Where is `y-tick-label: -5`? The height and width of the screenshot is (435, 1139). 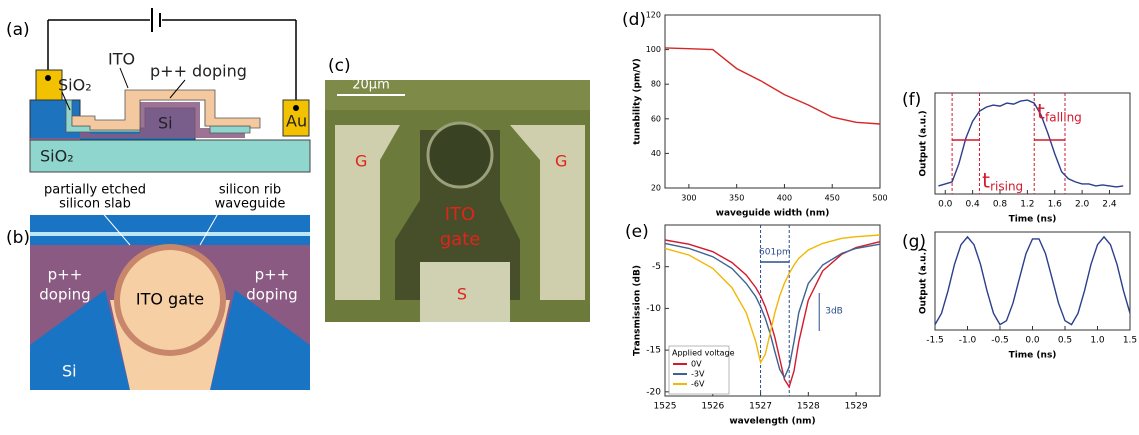
y-tick-label: -5 is located at coordinates (656, 267).